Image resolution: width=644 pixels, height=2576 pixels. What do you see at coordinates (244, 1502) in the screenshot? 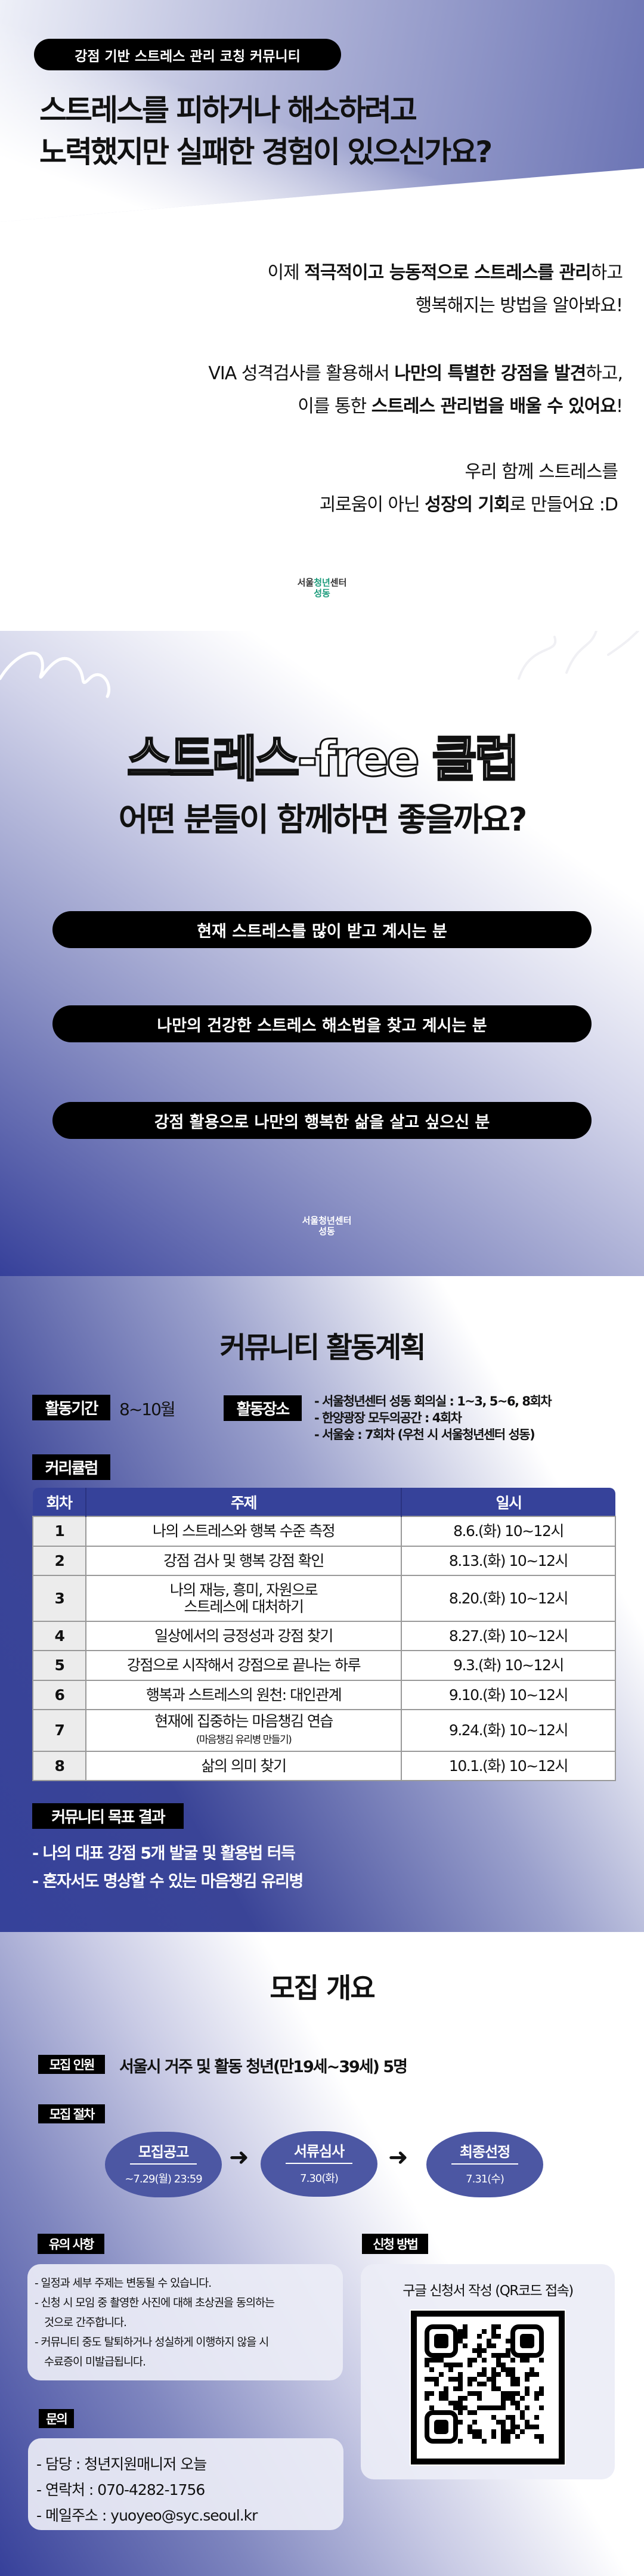
I see `col-header: 주제` at bounding box center [244, 1502].